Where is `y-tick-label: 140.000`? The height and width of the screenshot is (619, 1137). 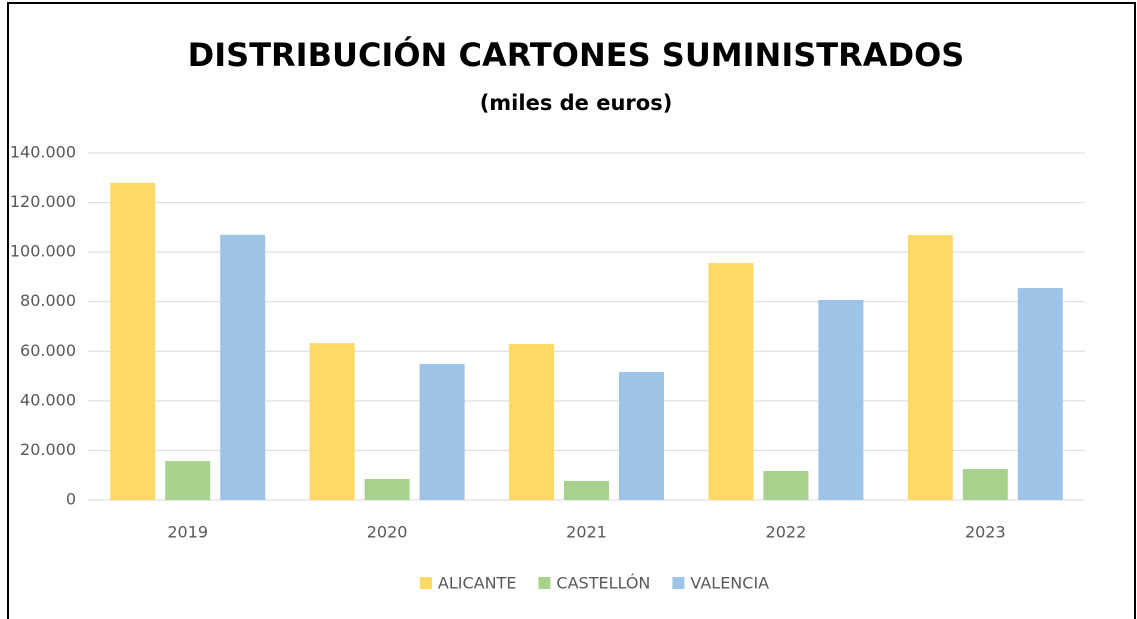 y-tick-label: 140.000 is located at coordinates (43, 152).